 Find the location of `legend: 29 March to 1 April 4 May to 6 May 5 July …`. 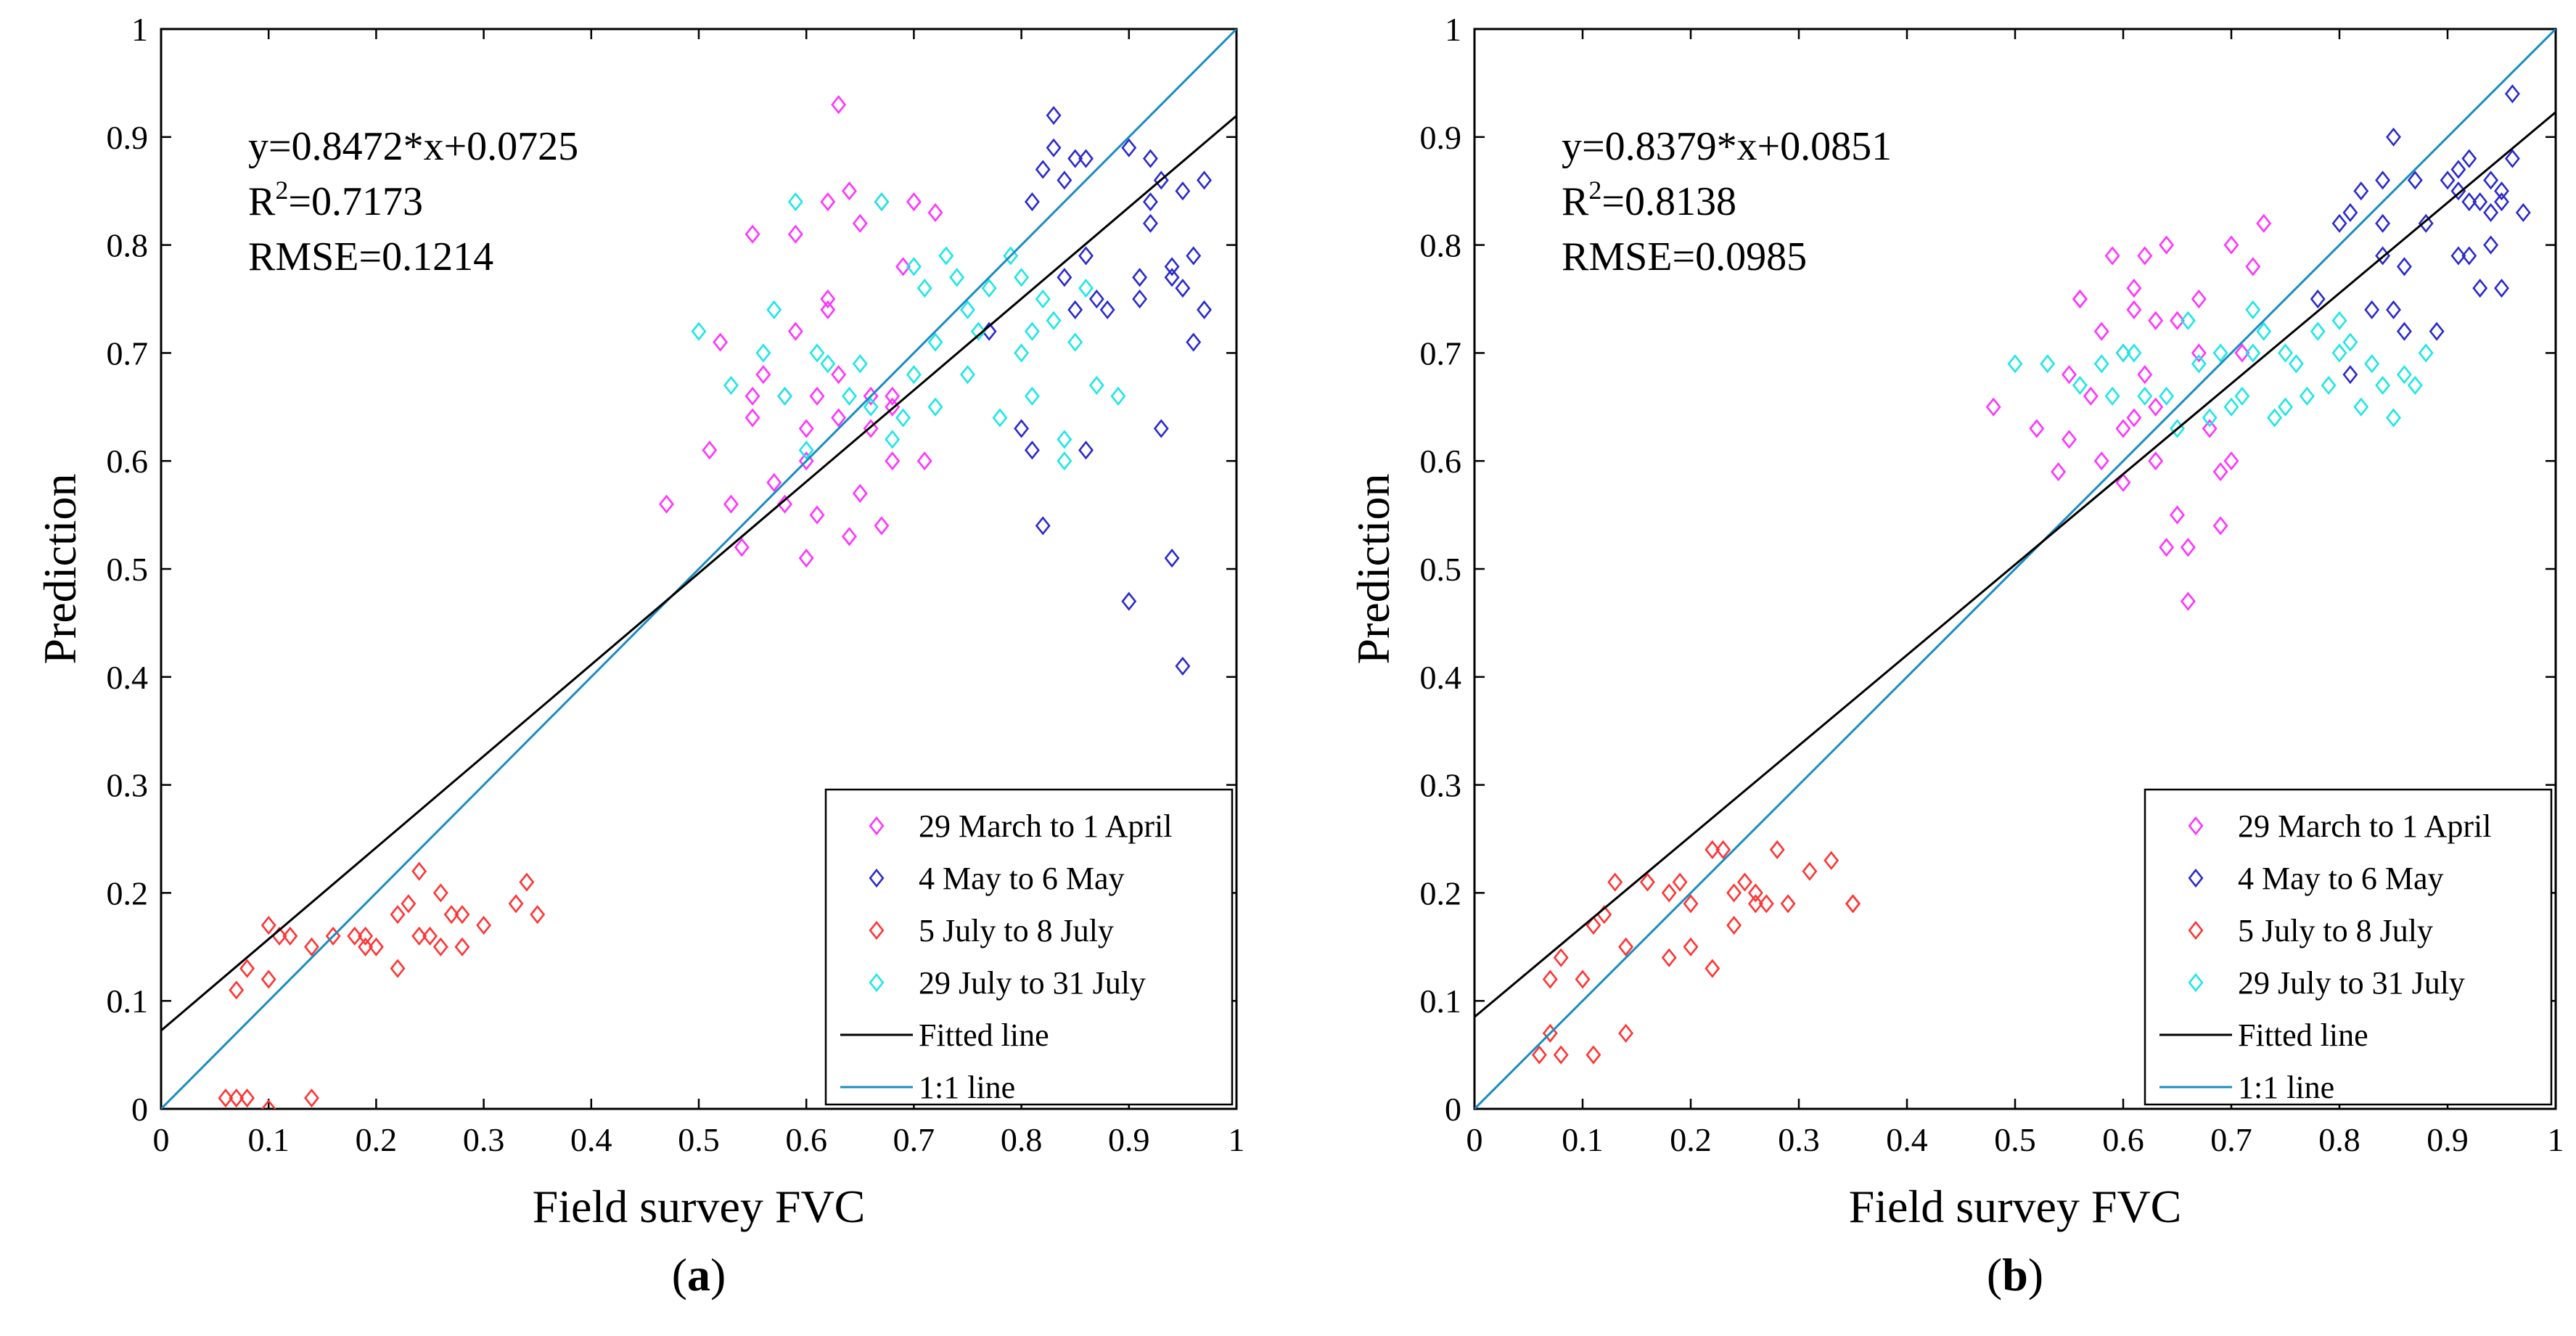

legend: 29 March to 1 April 4 May to 6 May 5 July … is located at coordinates (2348, 947).